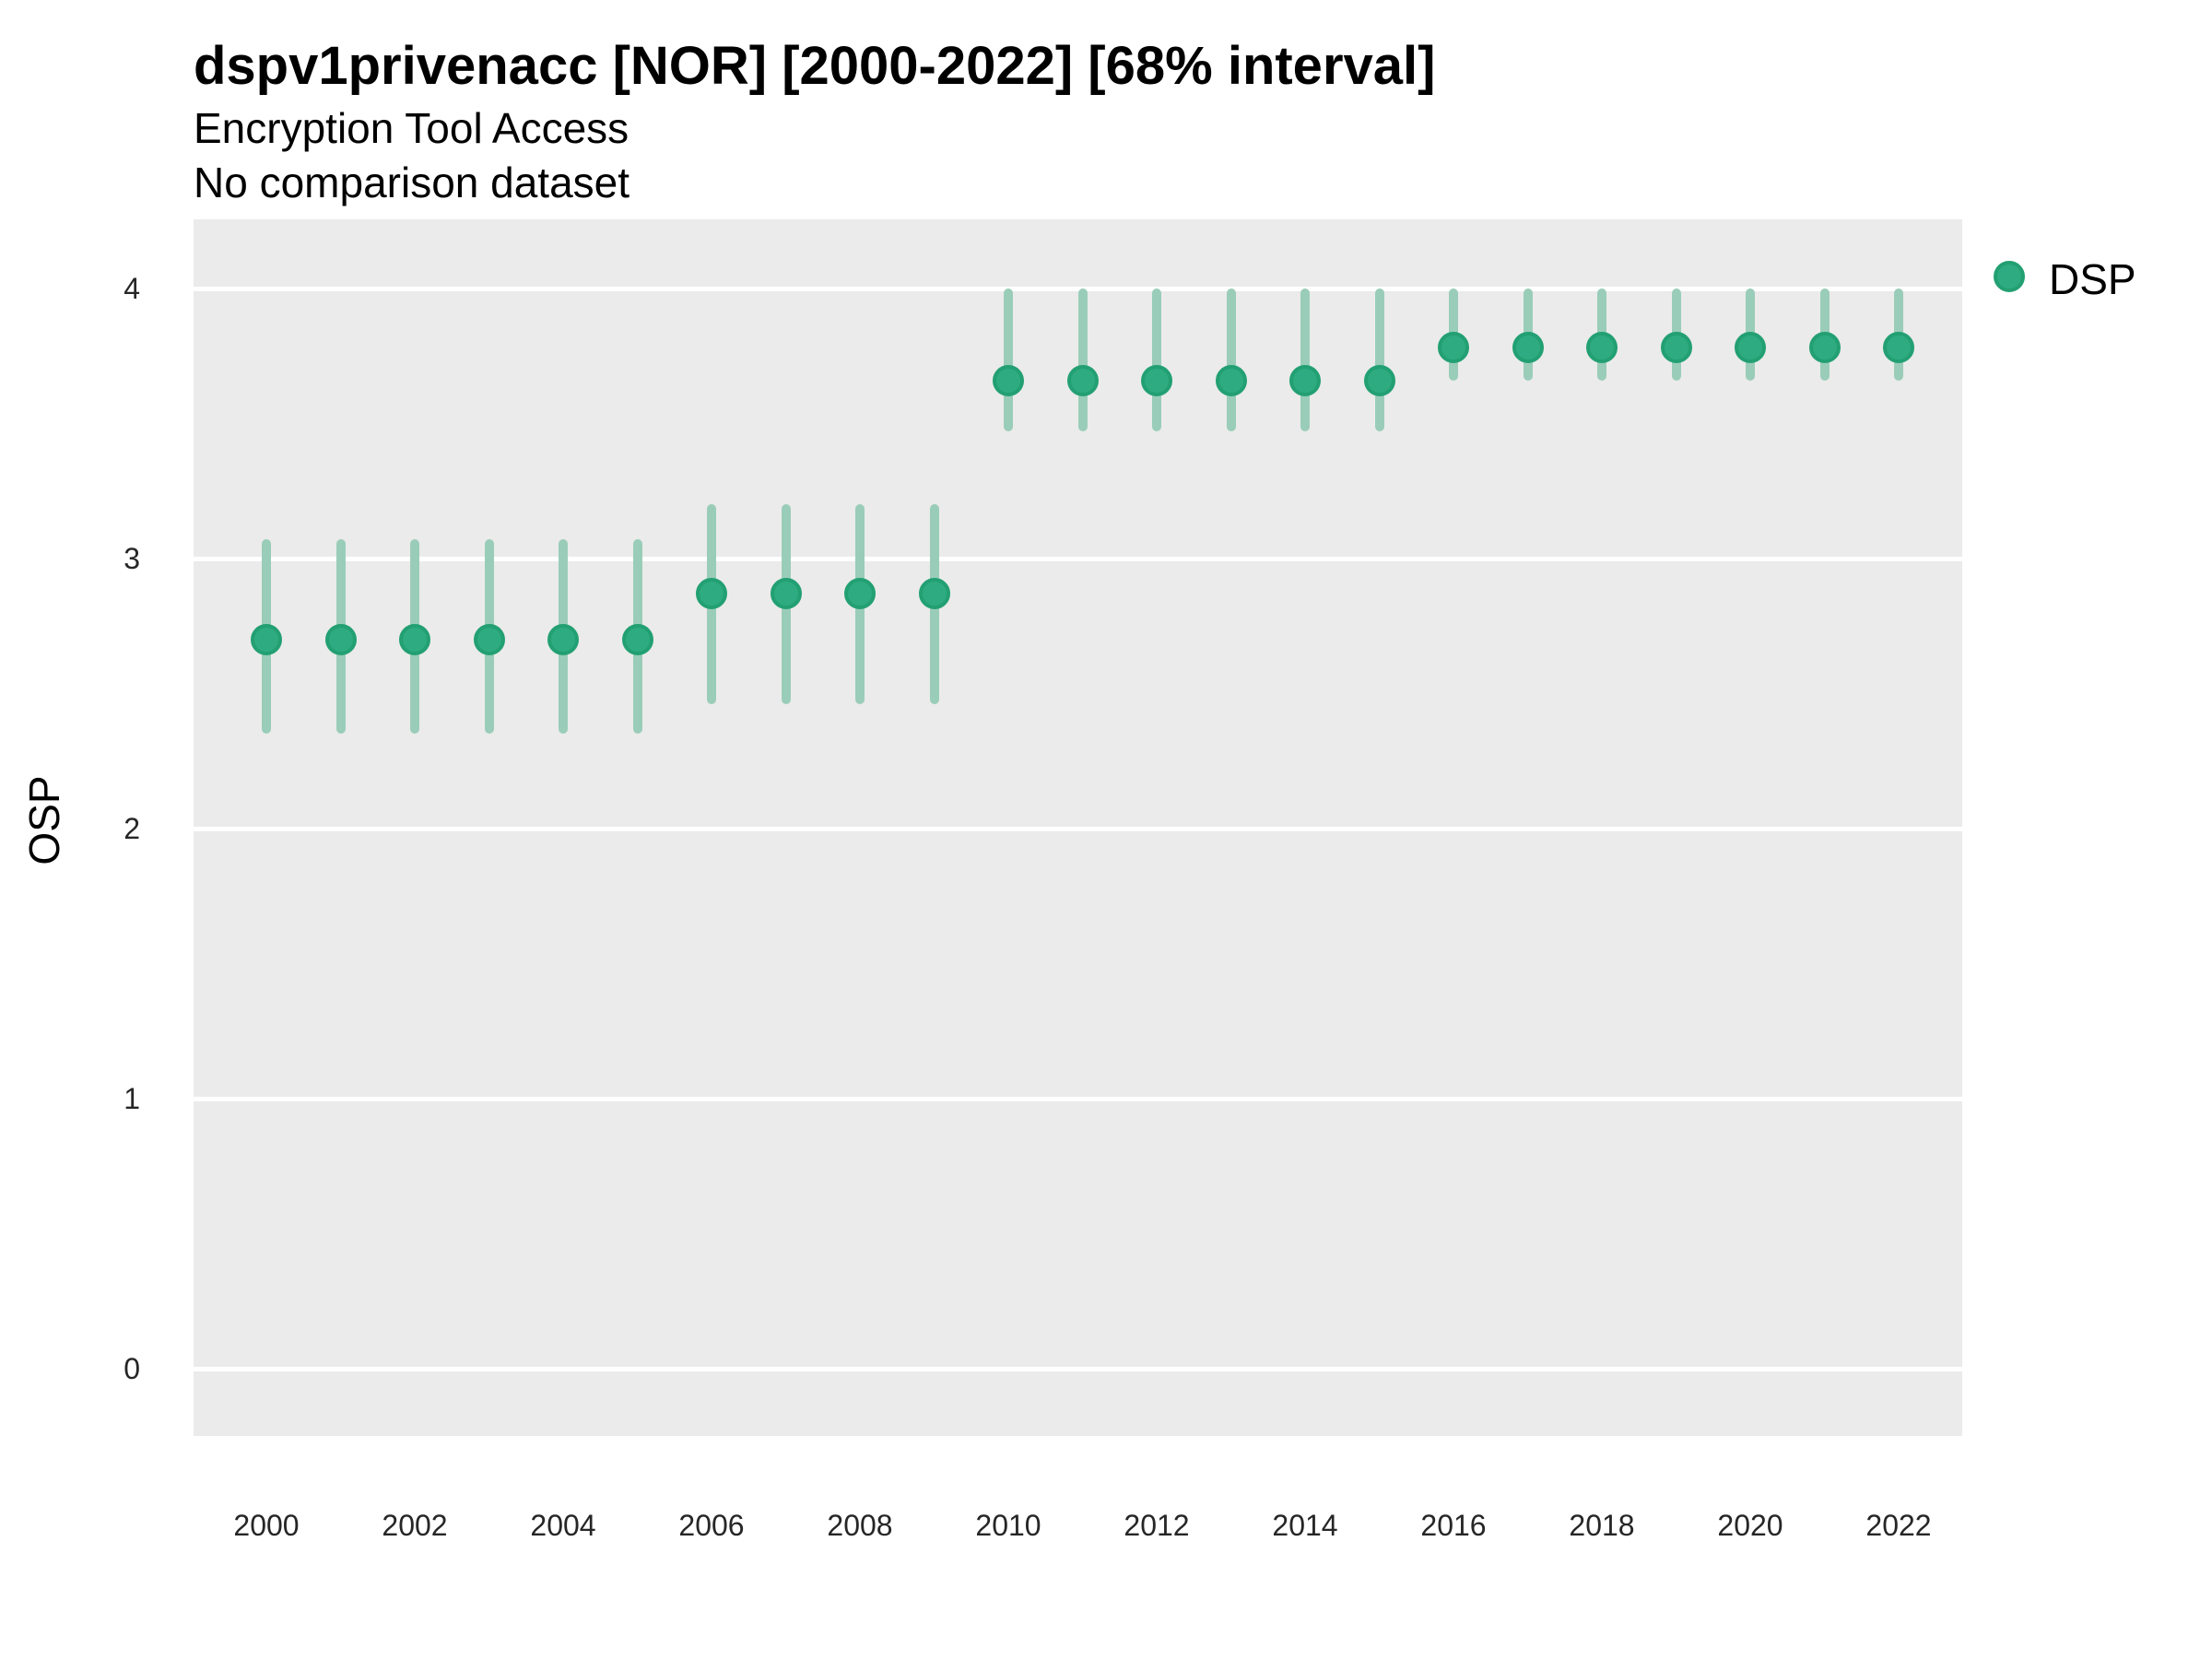 The height and width of the screenshot is (1659, 2212). Describe the element at coordinates (1008, 1525) in the screenshot. I see `x-tick-label: 2010` at that location.